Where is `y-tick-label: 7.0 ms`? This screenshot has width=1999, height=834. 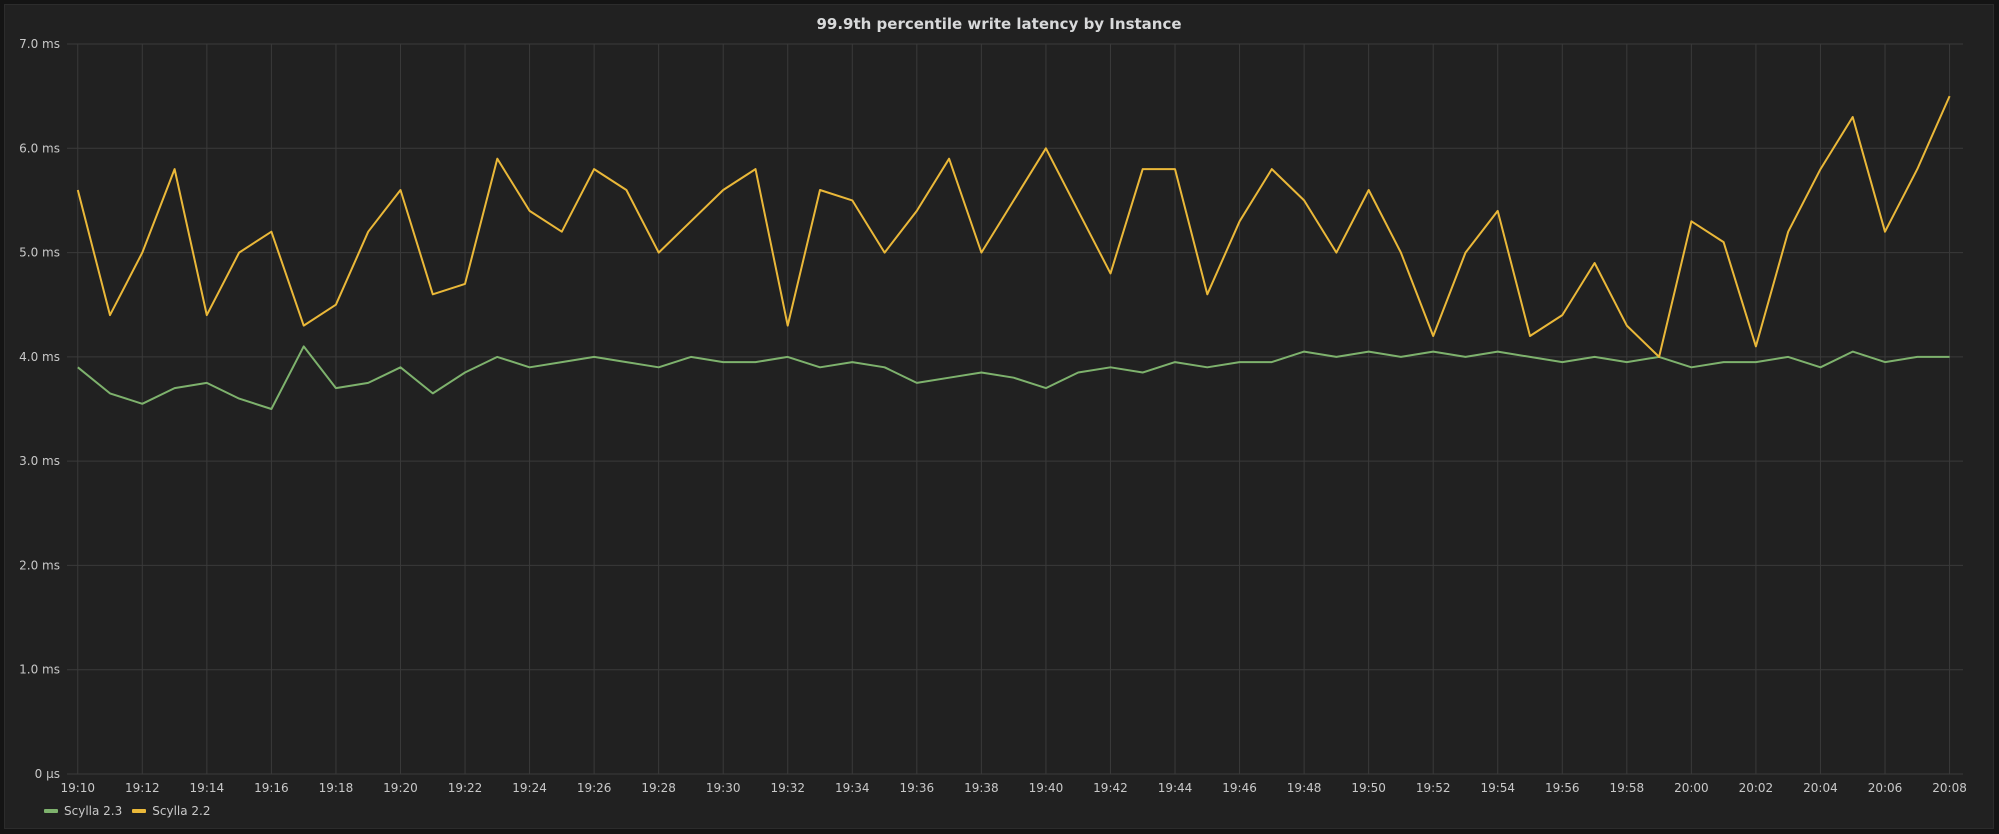
y-tick-label: 7.0 ms is located at coordinates (39, 44).